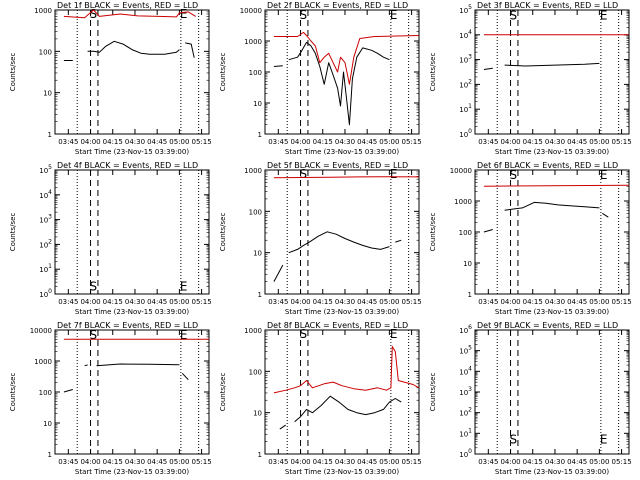 This screenshot has width=640, height=480. What do you see at coordinates (127, 165) in the screenshot?
I see `chart-title: Det 4f BLACK = Events, RED = LLD` at bounding box center [127, 165].